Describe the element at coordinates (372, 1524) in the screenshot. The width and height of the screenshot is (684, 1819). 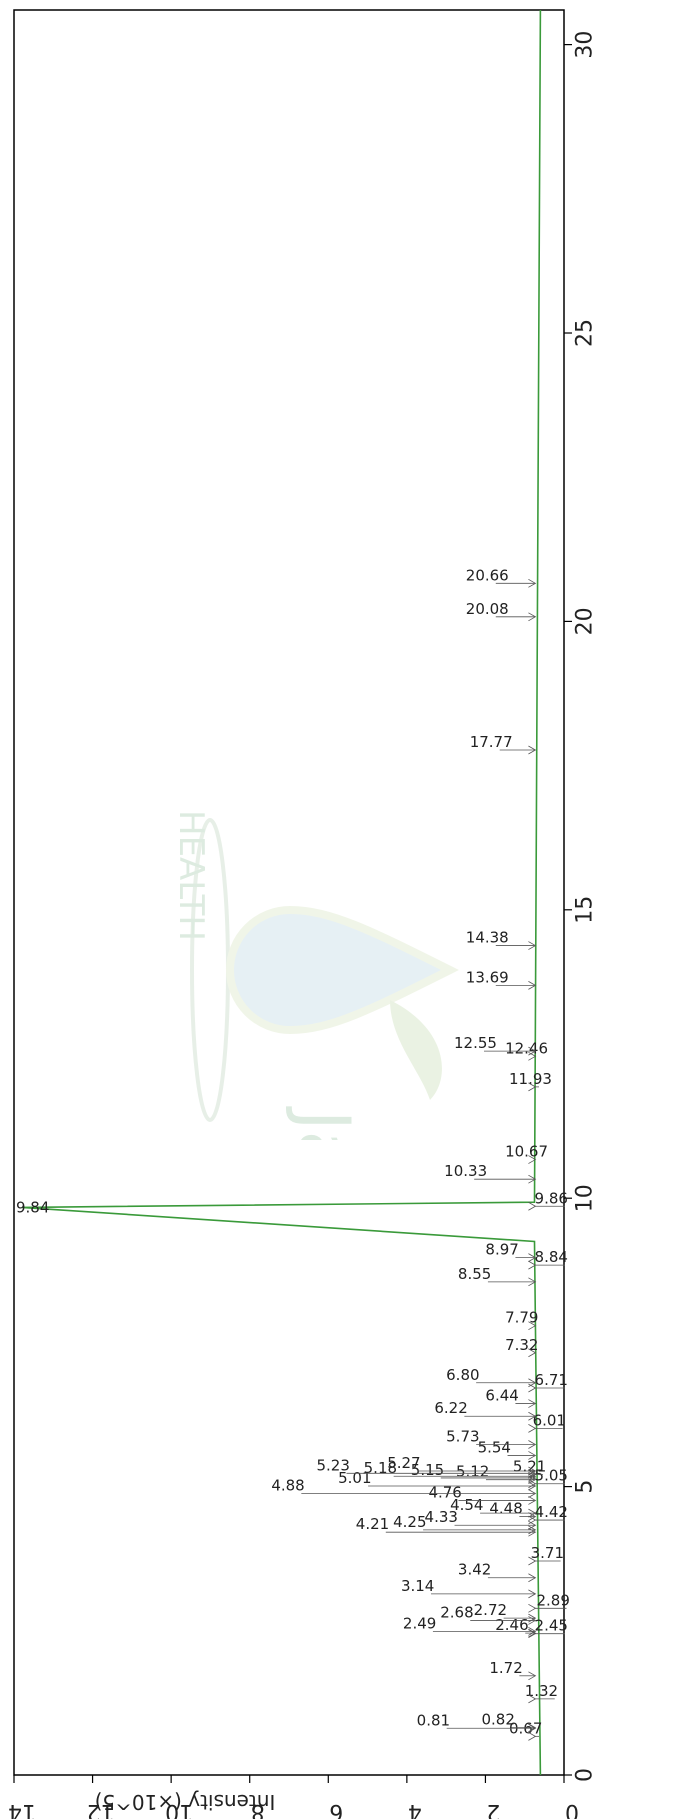
I see `peak-label: 4.21` at that location.